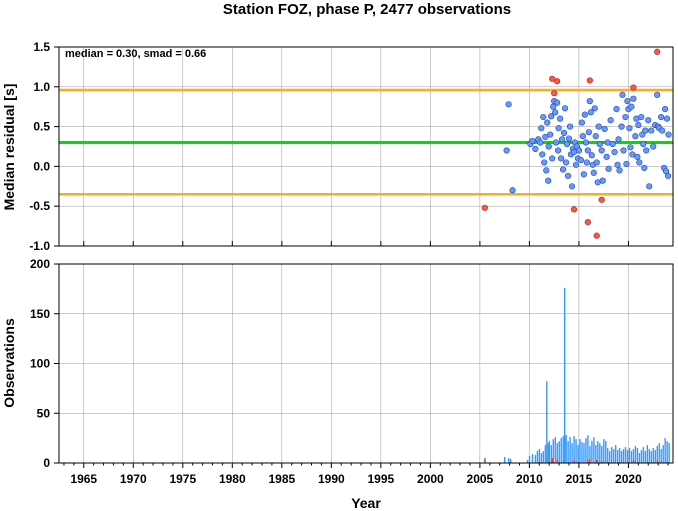 Image resolution: width=678 pixels, height=511 pixels. I want to click on x-tick-label: 2010, so click(529, 479).